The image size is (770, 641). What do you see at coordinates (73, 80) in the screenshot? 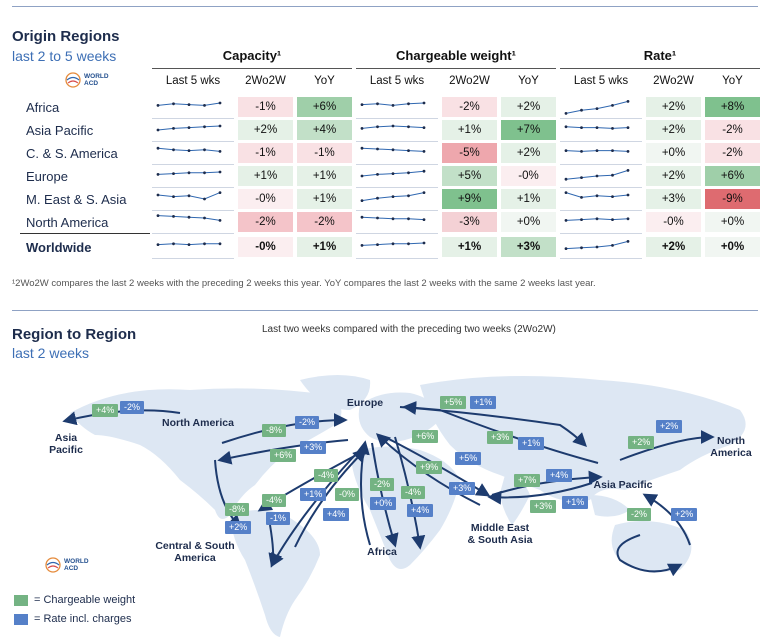
I see `world-acd-logo-icon` at bounding box center [73, 80].